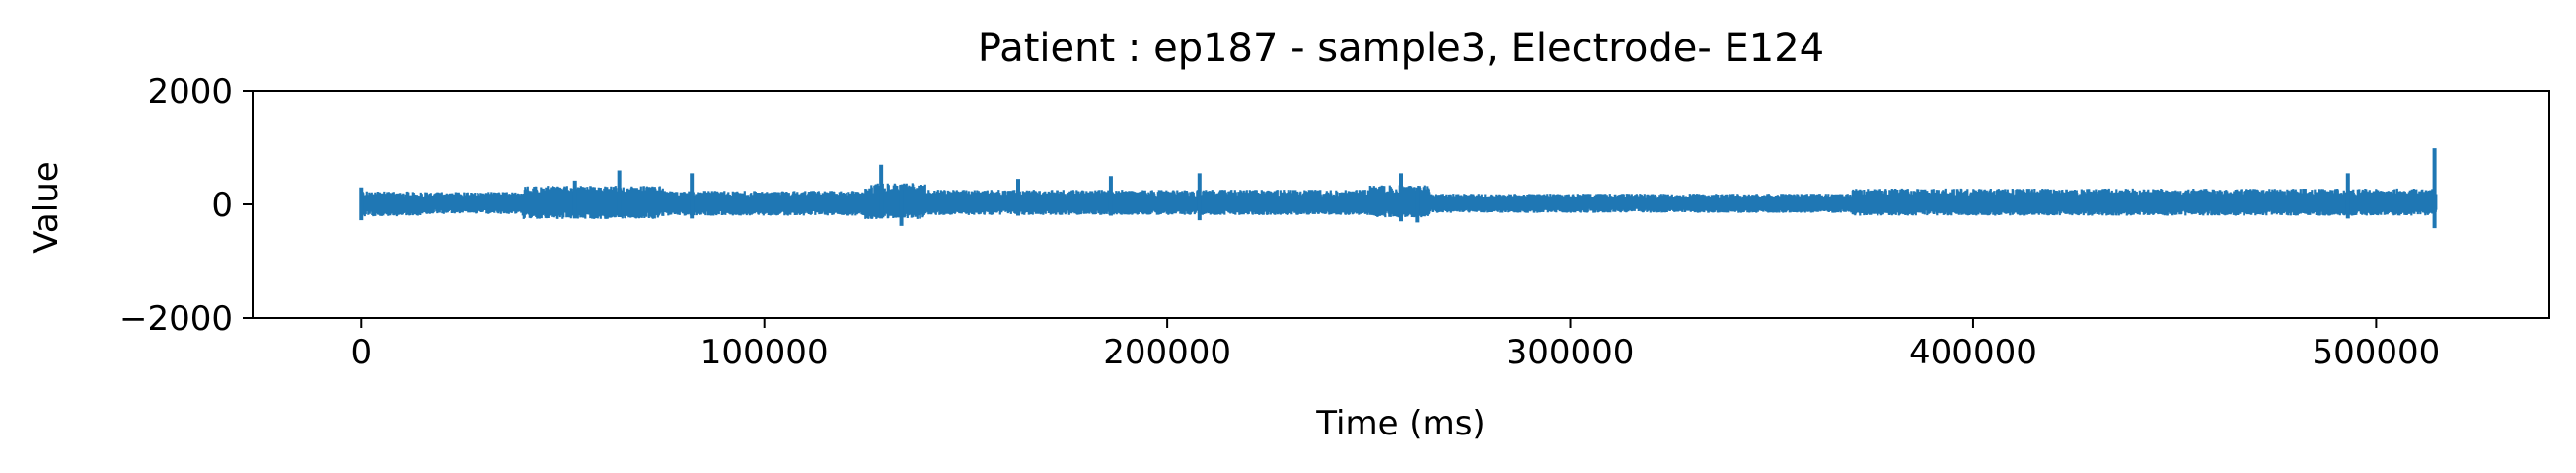  I want to click on x-axis: 0 100000 200000 300000 400000 500000, so click(1395, 345).